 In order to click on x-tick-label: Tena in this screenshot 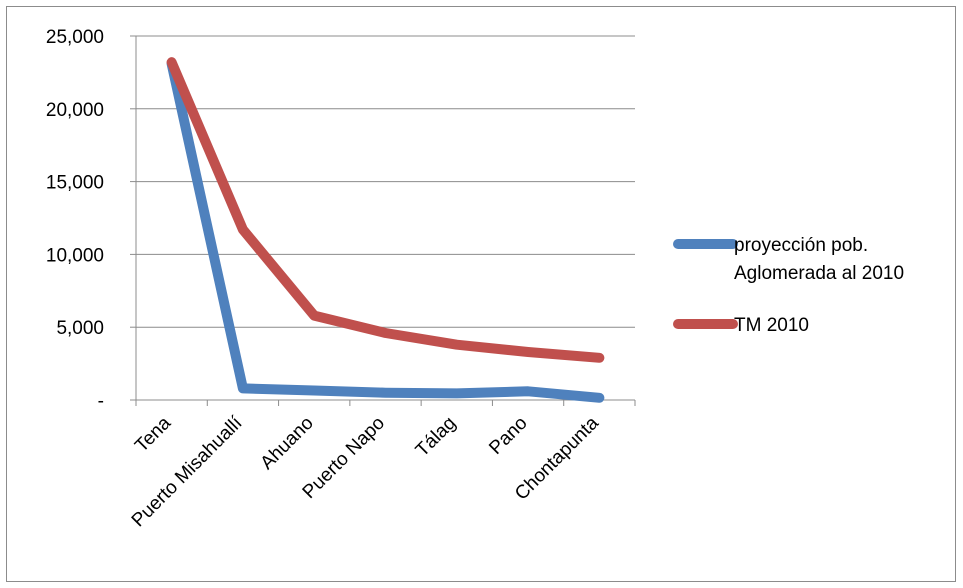, I will do `click(153, 434)`.